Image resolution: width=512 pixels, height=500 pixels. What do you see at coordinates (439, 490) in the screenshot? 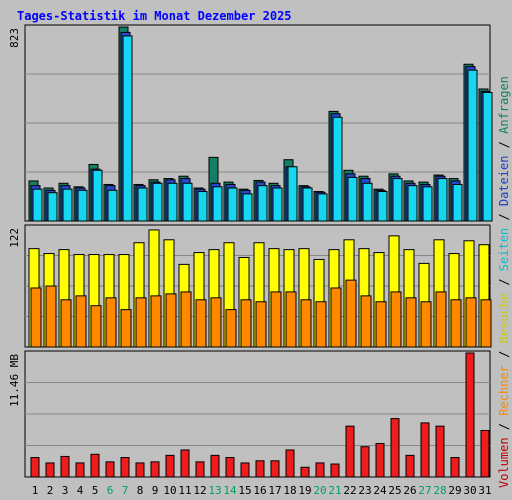
I see `x-tick-label-day-28: 28` at bounding box center [439, 490].